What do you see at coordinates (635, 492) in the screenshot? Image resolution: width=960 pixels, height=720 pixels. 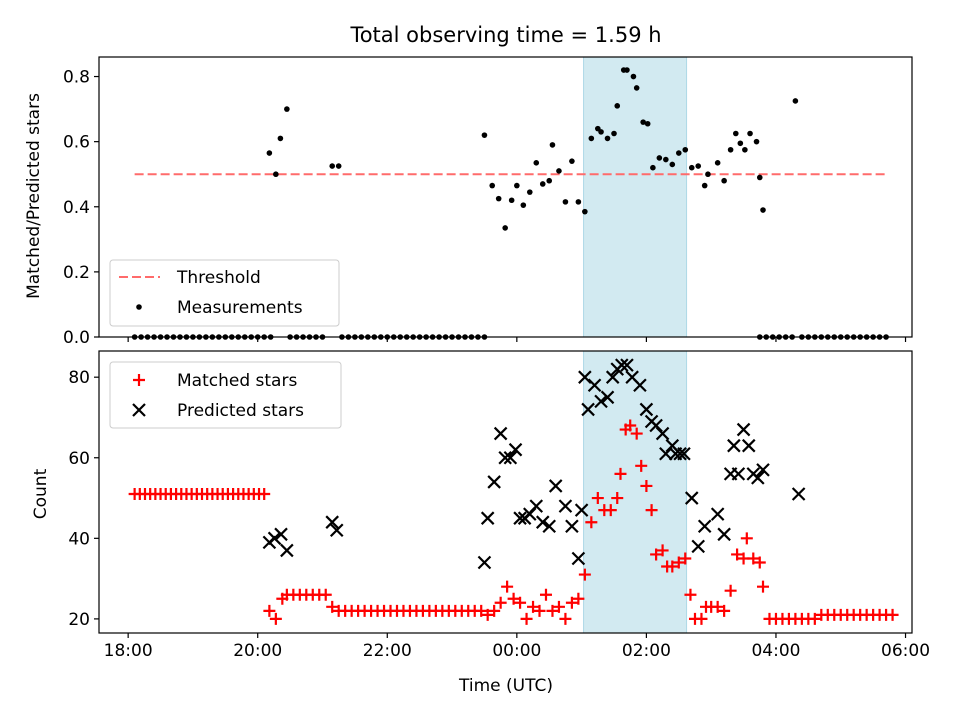 I see `bottom-observing-window` at bounding box center [635, 492].